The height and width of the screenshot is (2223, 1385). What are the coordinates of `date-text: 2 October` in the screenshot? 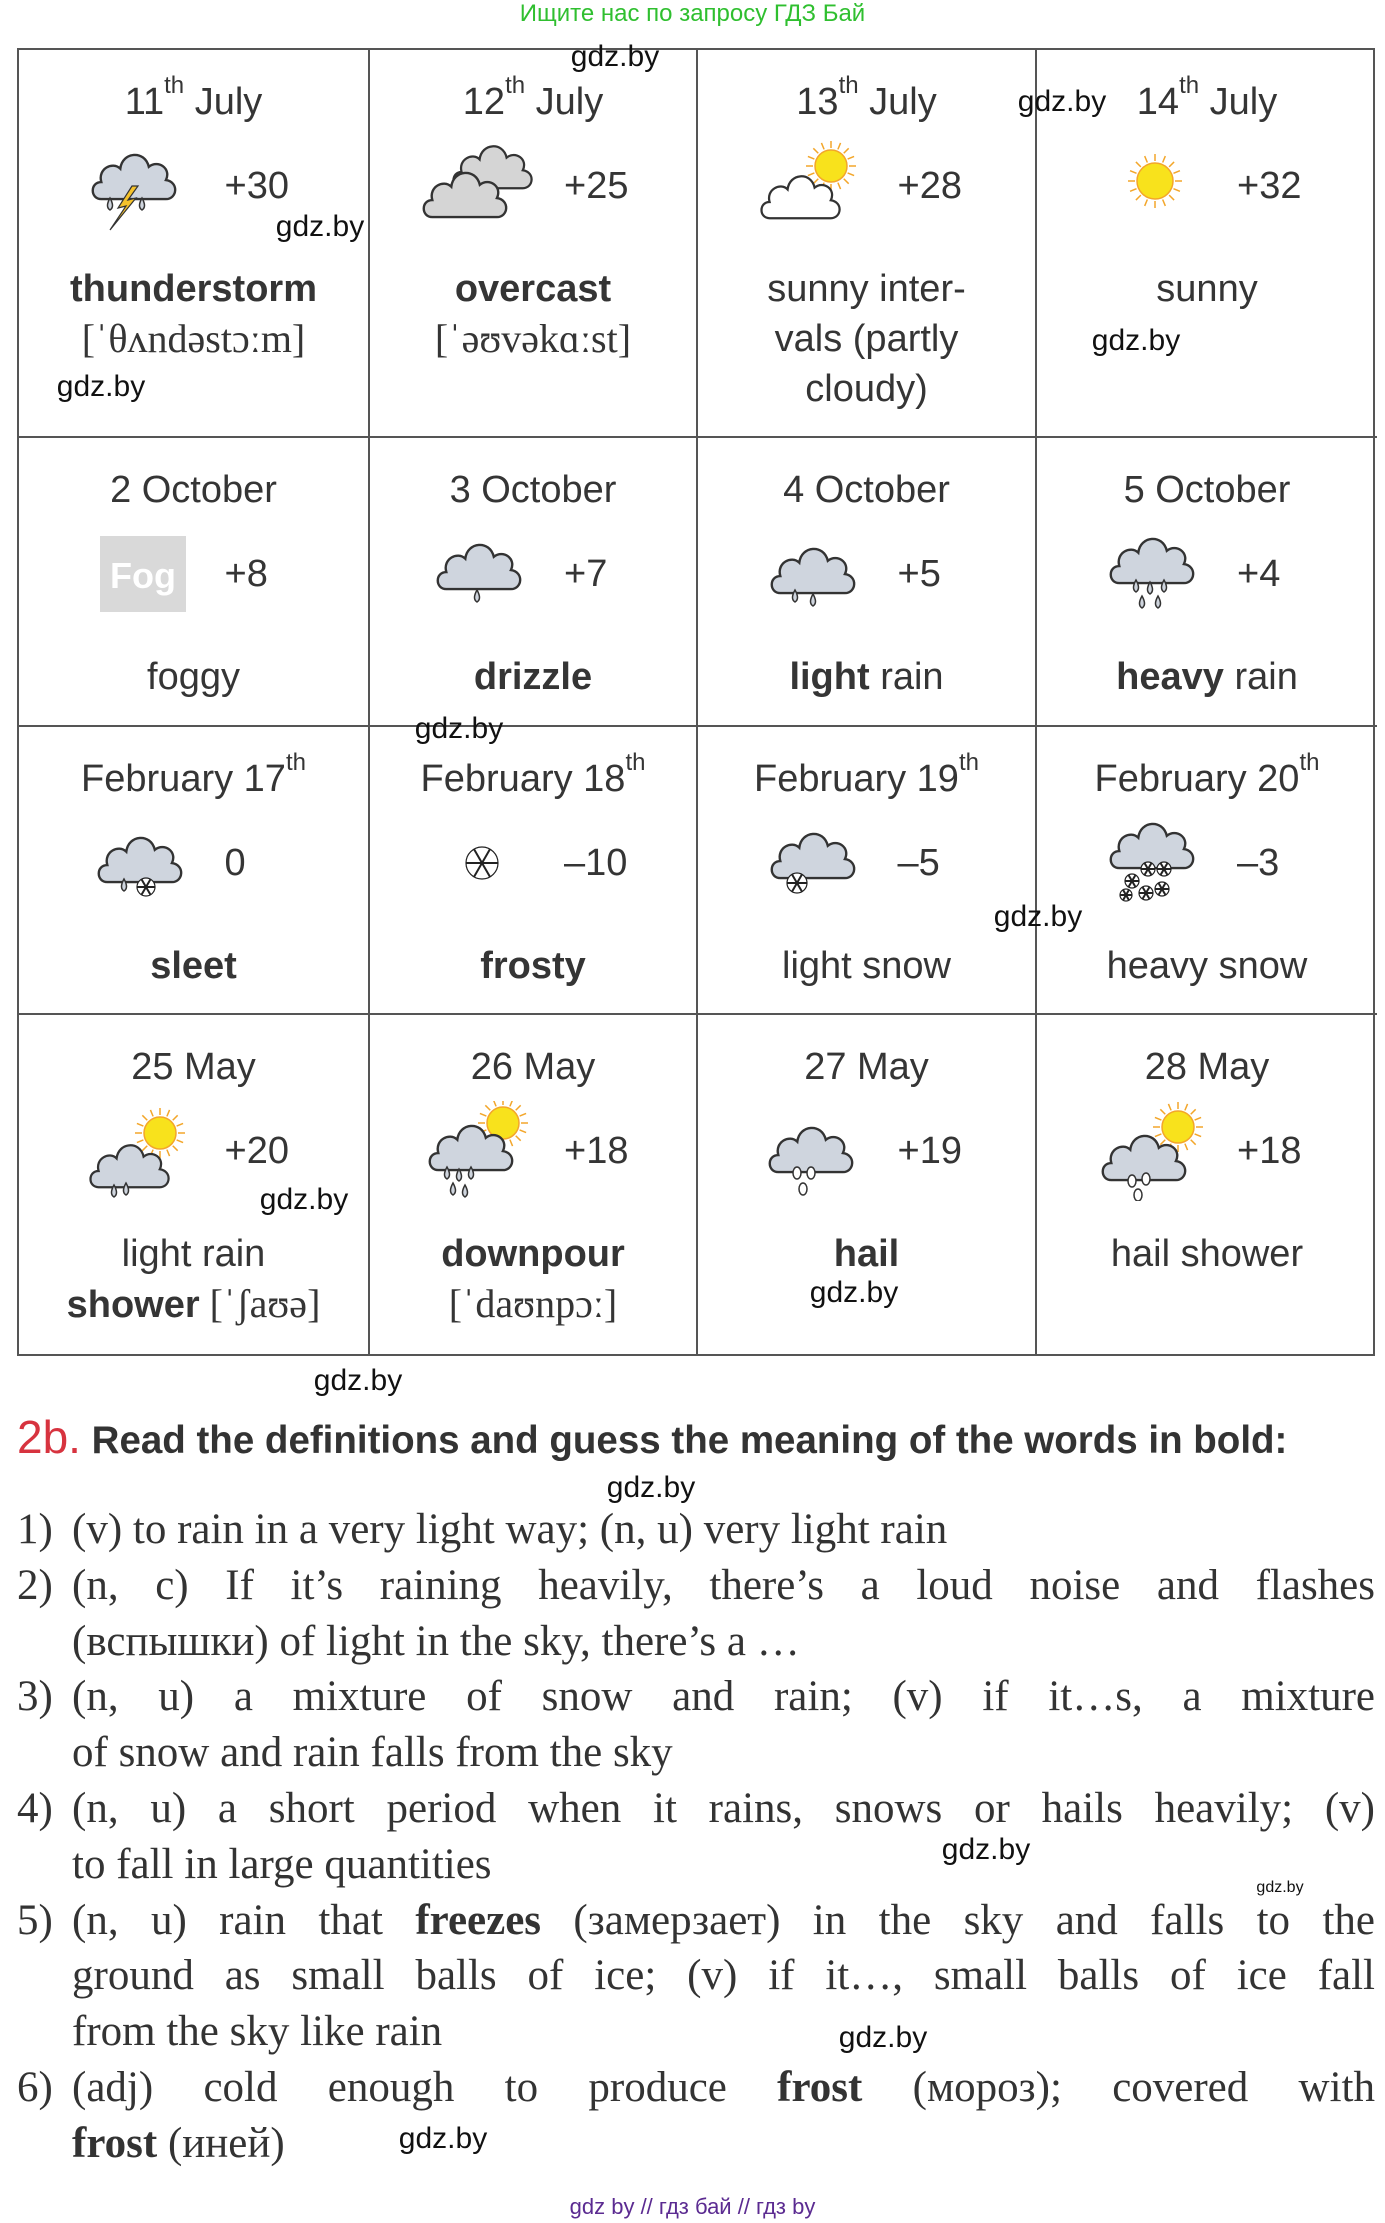 It's located at (193, 490).